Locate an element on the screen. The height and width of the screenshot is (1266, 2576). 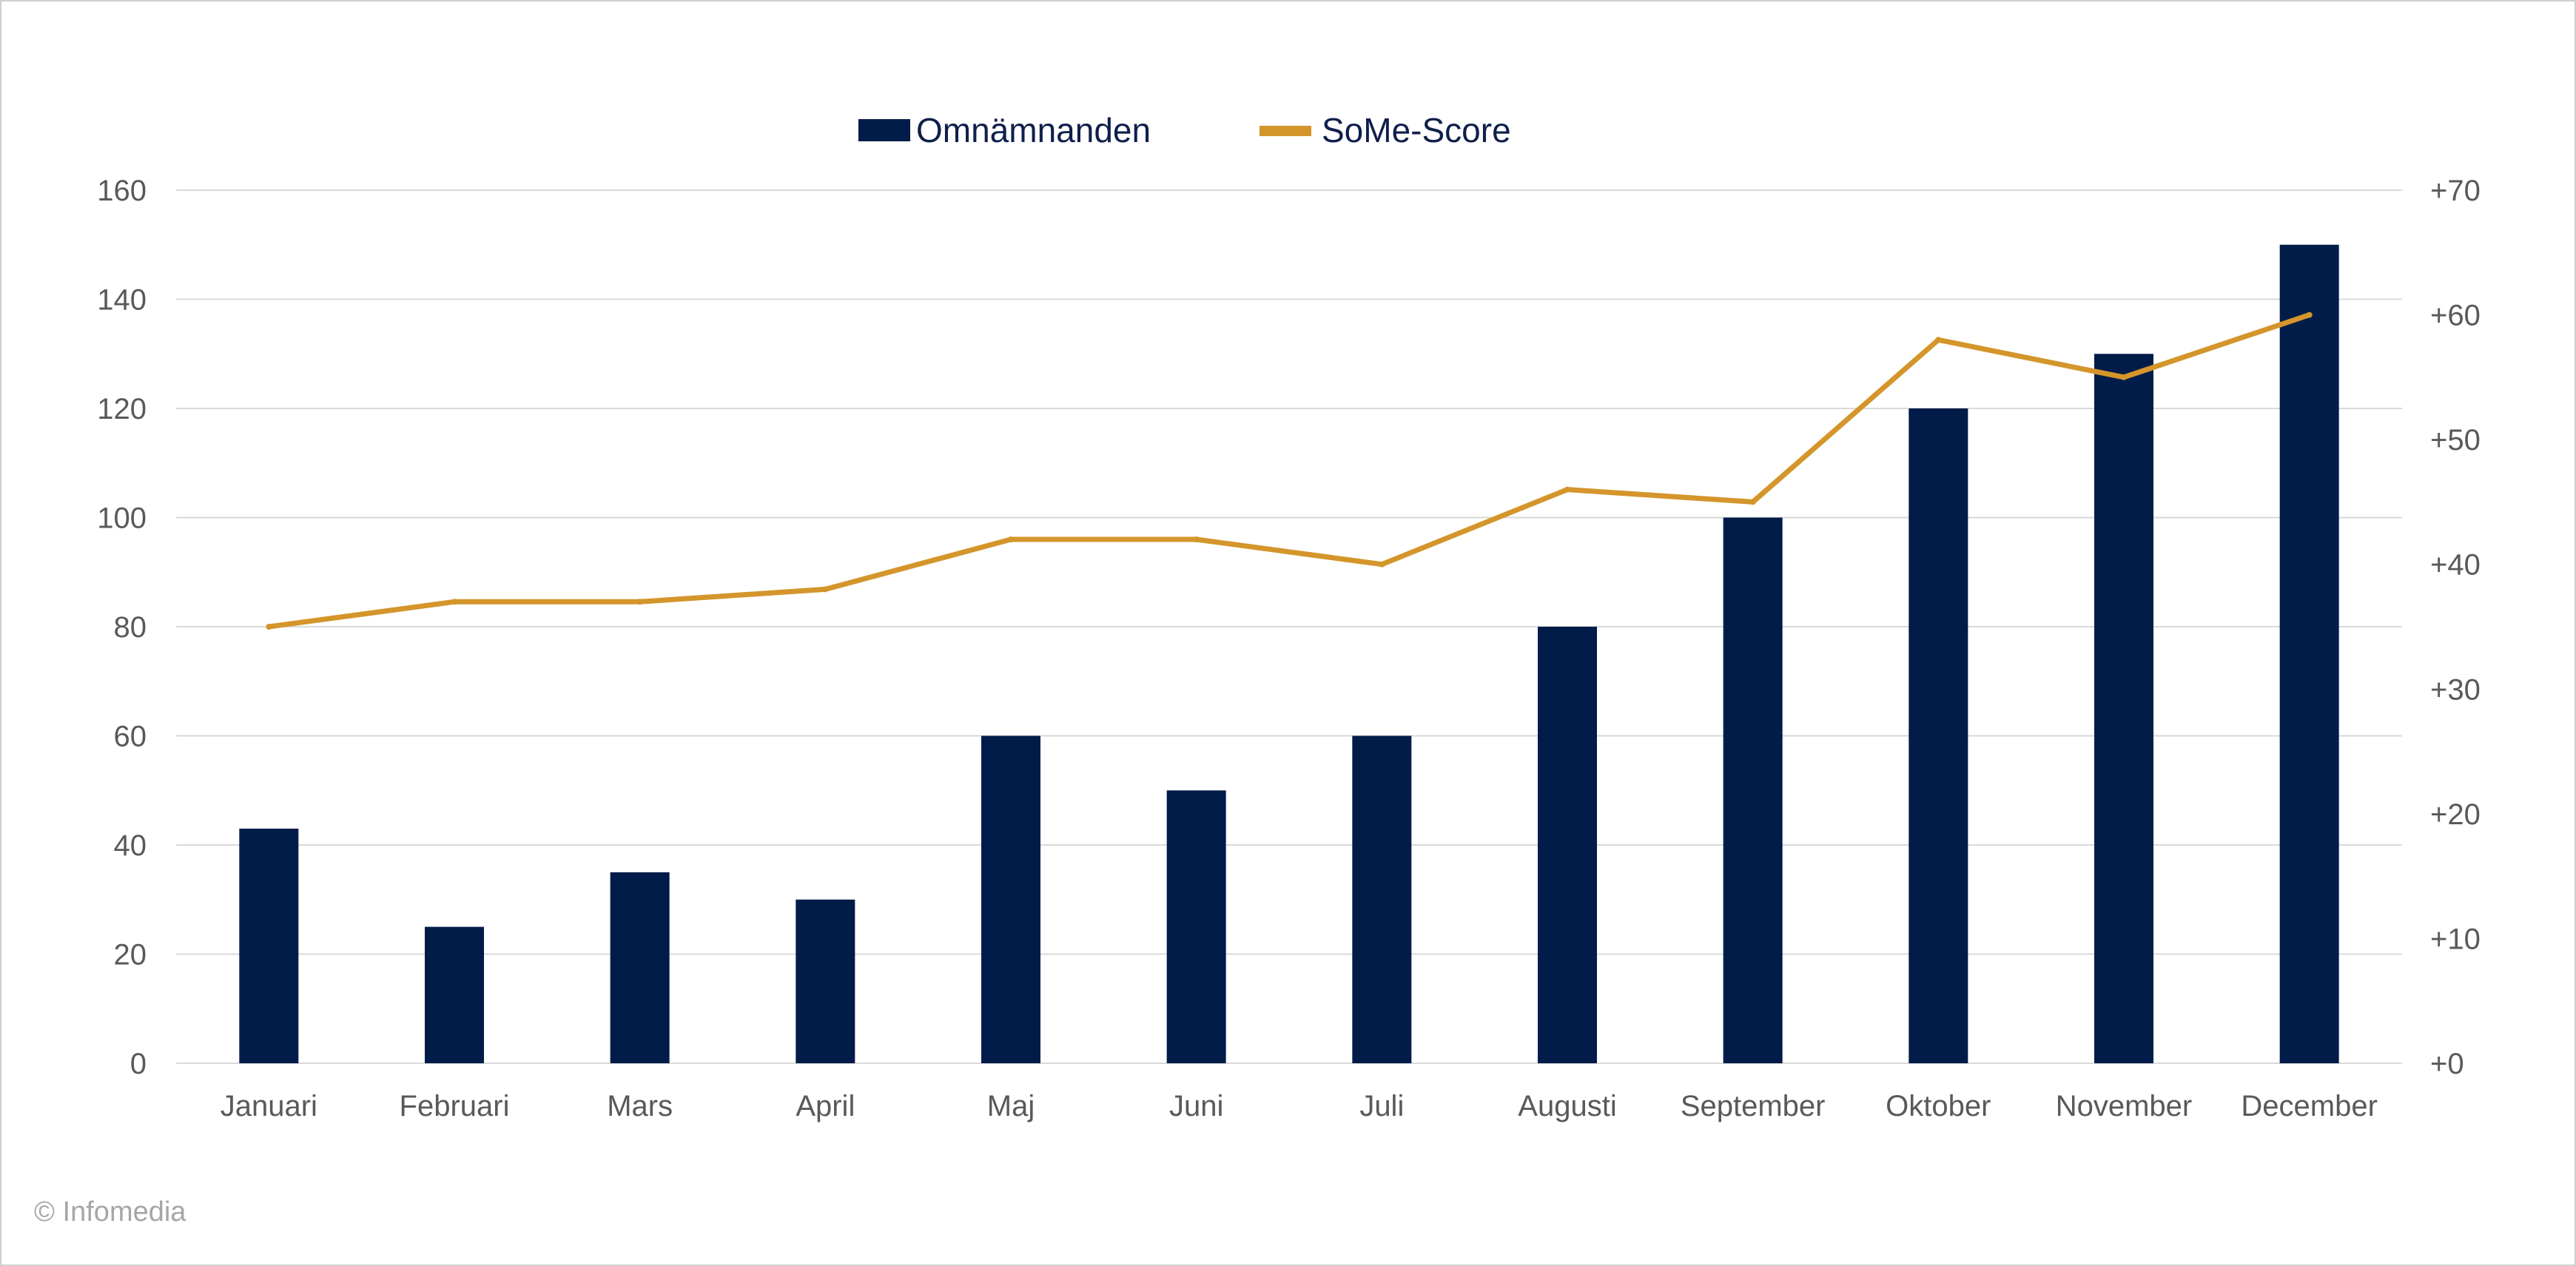
legend-label-omnamnanden: Omnämnanden is located at coordinates (1033, 130).